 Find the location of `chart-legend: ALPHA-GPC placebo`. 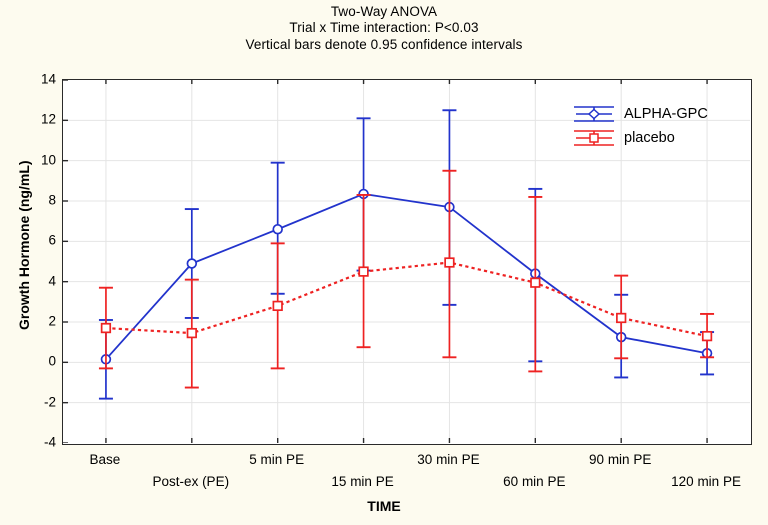

chart-legend: ALPHA-GPC placebo is located at coordinates (640, 126).